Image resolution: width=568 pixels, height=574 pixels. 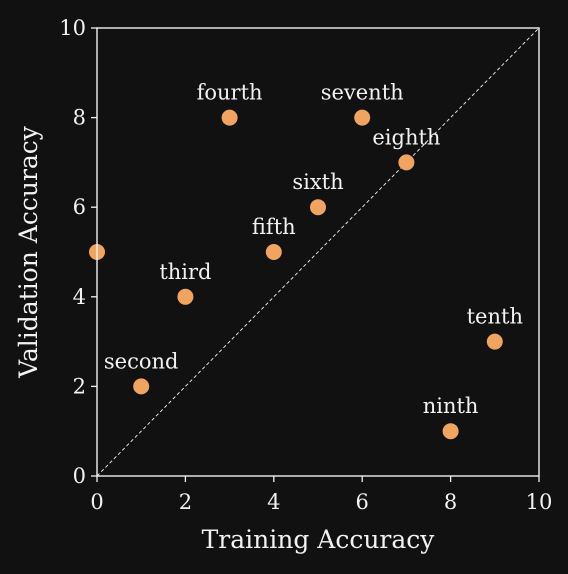 I want to click on y-tick-label-0: 0, so click(x=79, y=476).